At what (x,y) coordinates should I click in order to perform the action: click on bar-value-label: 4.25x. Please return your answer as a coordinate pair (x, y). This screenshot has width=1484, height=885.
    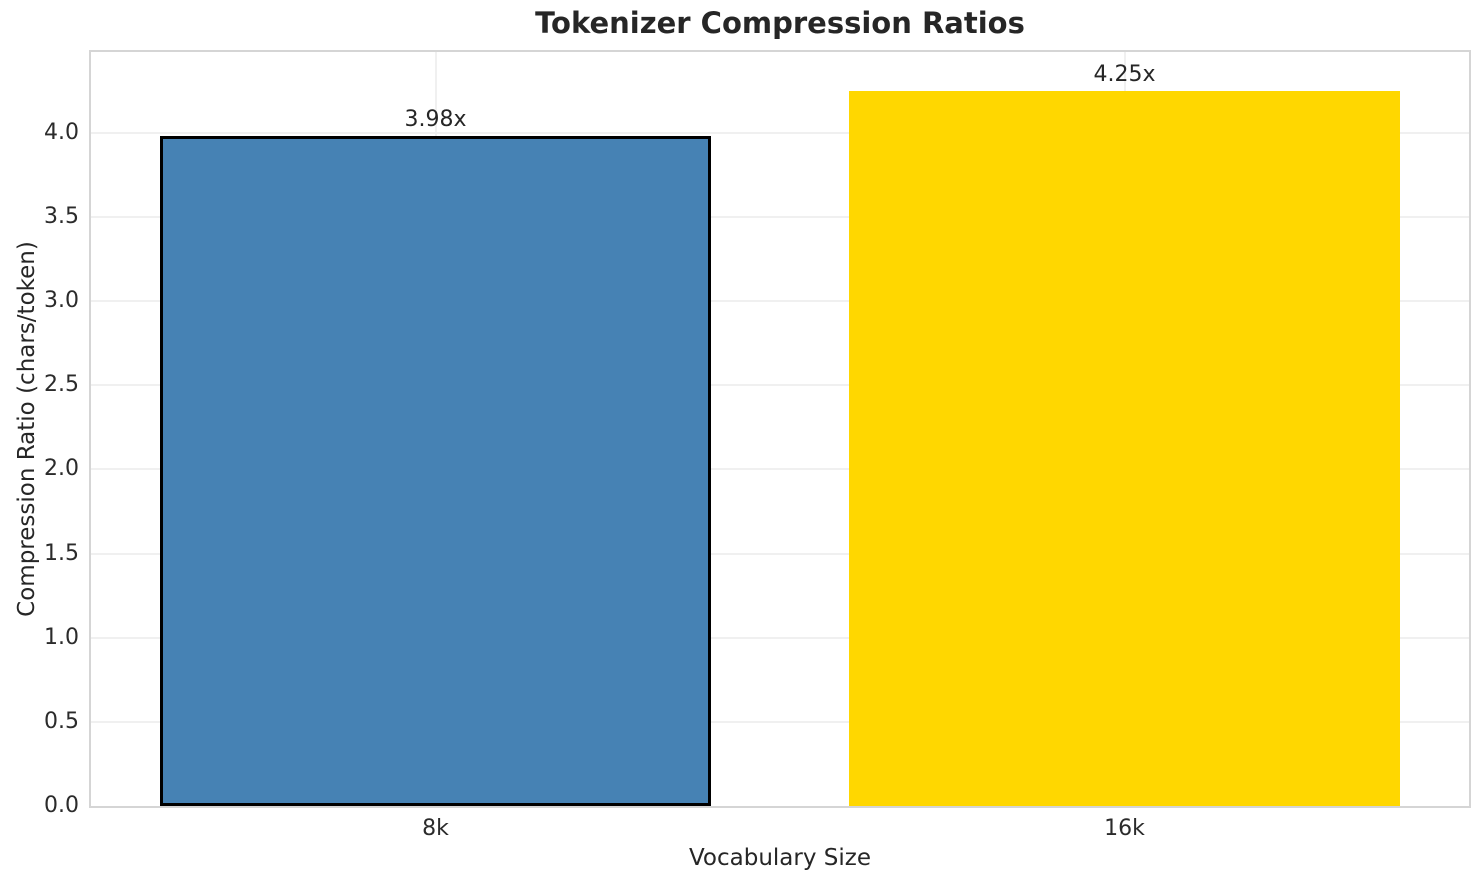
    Looking at the image, I should click on (1124, 74).